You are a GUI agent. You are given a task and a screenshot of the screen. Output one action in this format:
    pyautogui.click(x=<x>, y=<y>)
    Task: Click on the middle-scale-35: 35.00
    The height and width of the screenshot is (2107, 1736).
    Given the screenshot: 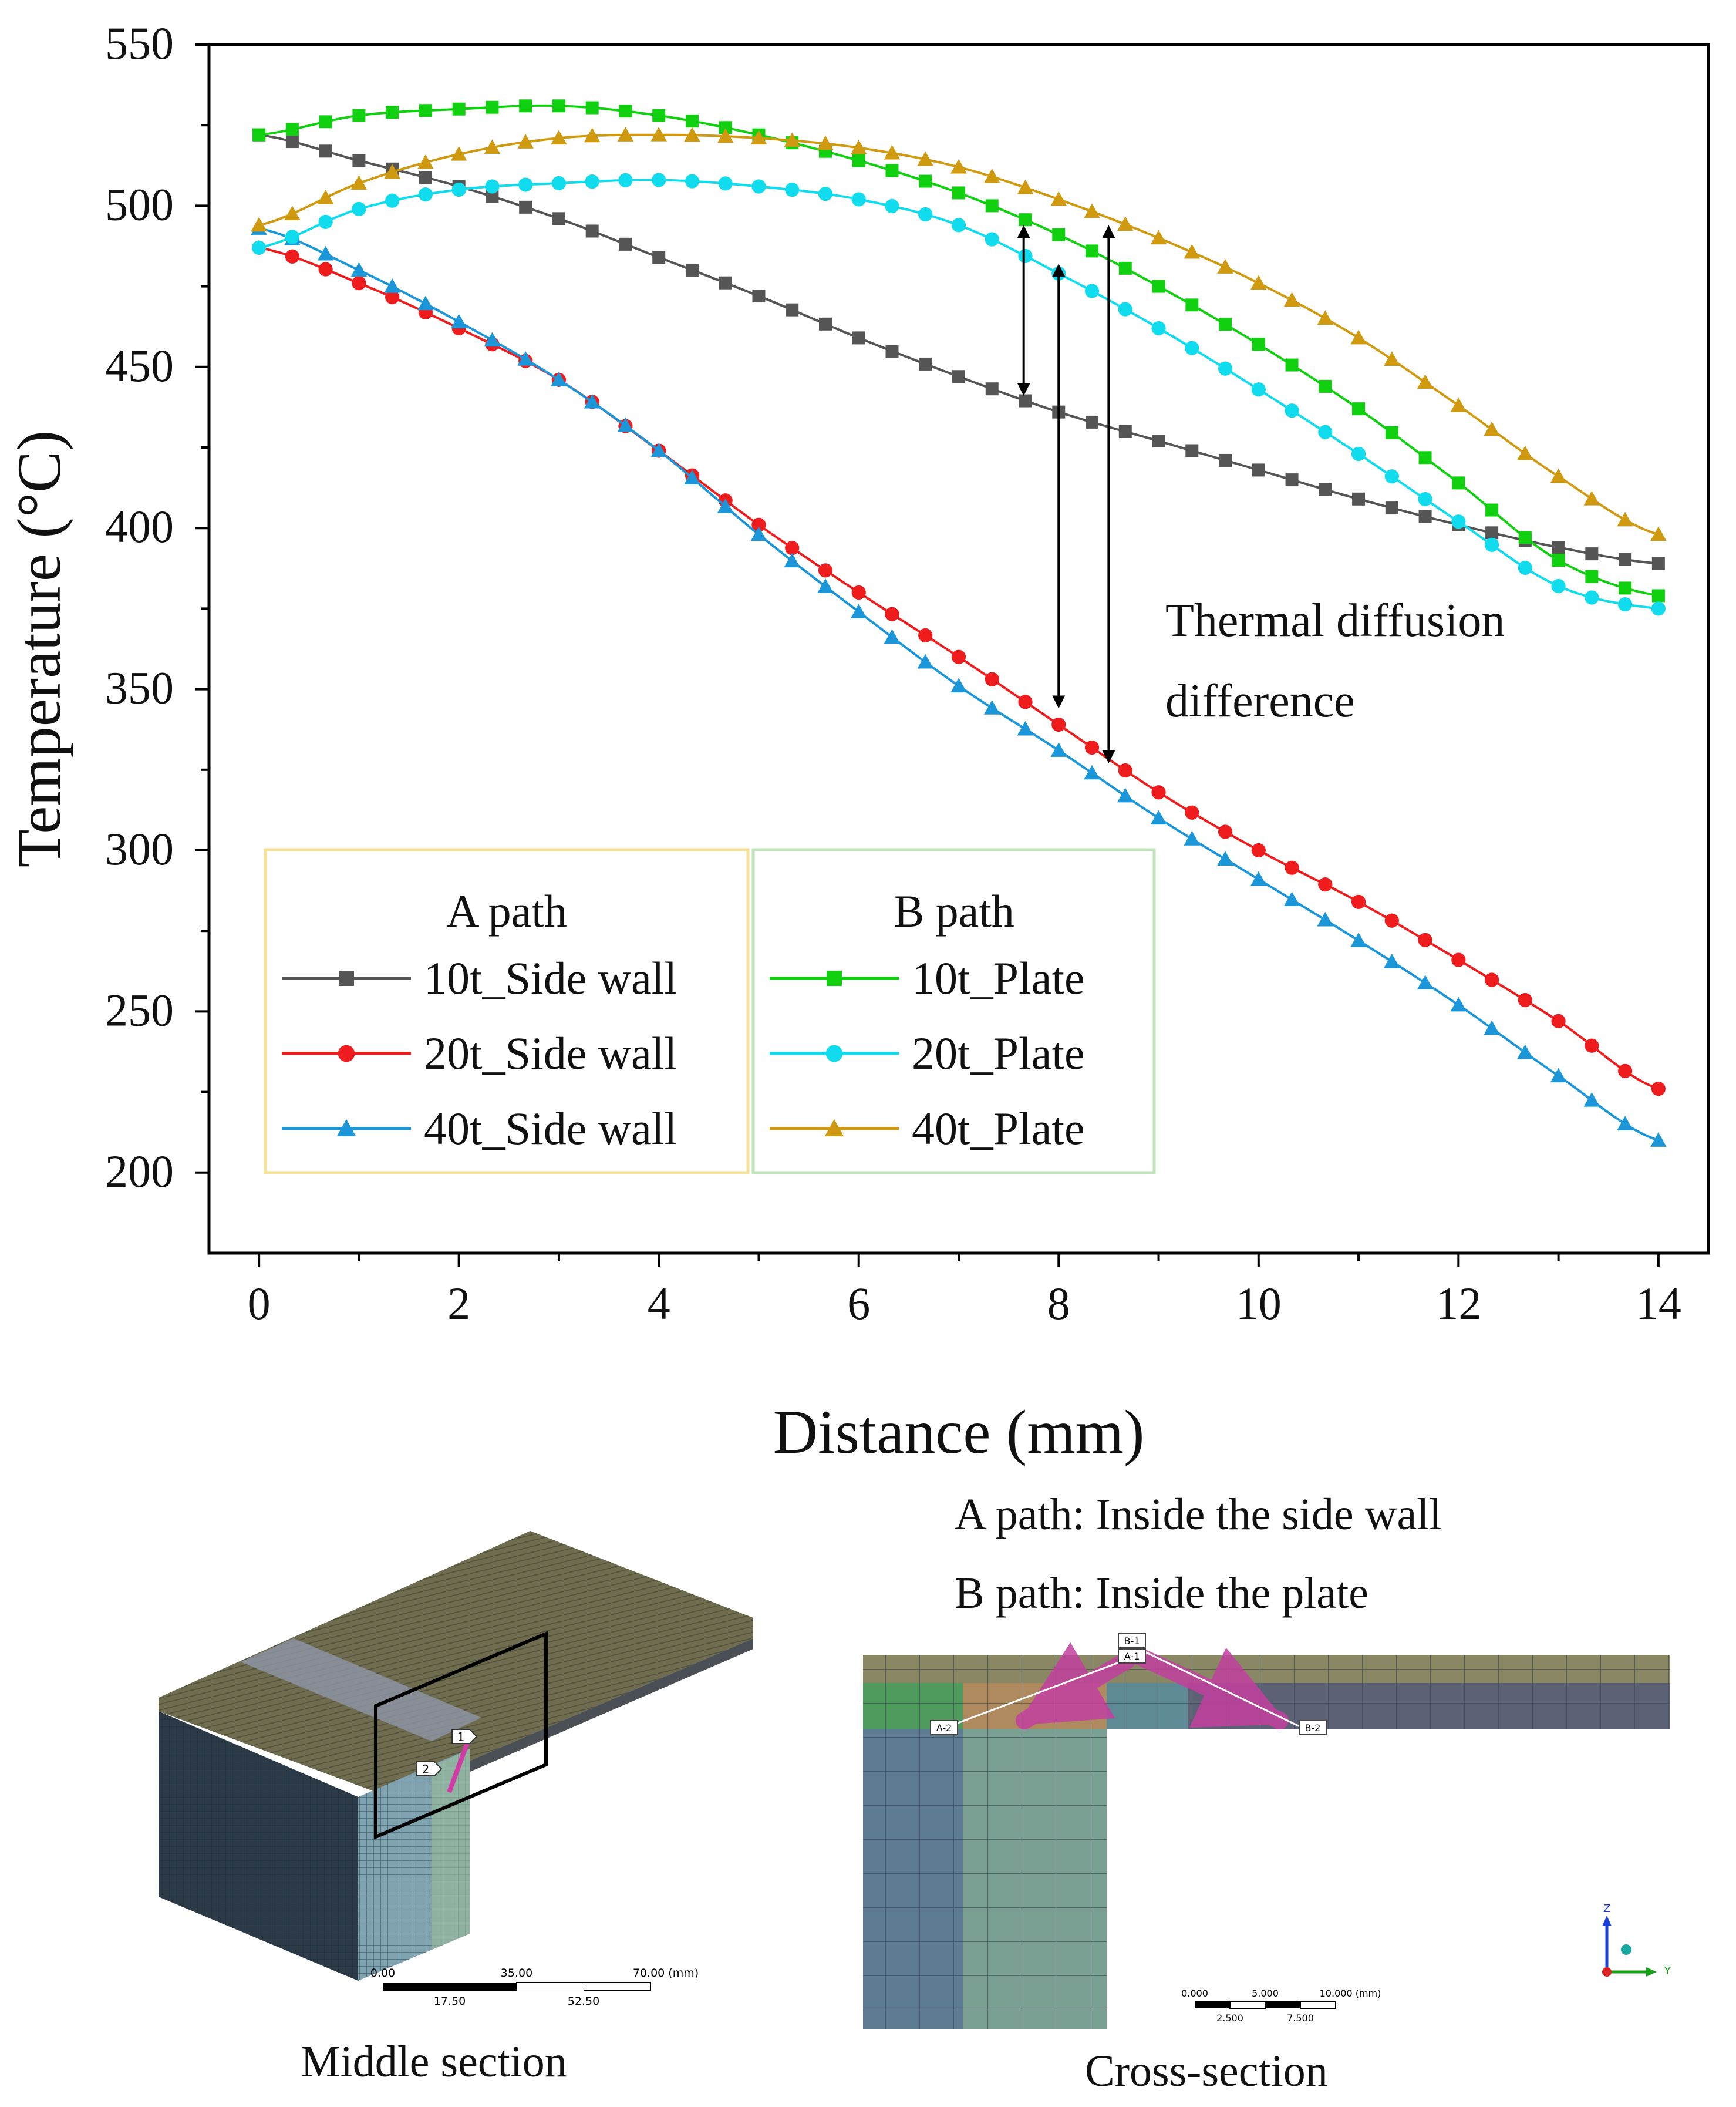 What is the action you would take?
    pyautogui.click(x=516, y=1973)
    